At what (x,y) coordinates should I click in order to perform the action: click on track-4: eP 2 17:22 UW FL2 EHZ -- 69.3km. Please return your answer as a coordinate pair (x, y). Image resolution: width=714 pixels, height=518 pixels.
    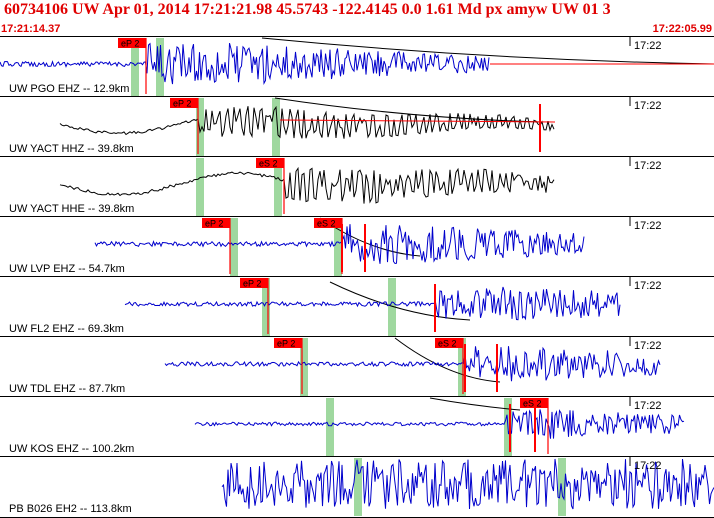
    Looking at the image, I should click on (357, 306).